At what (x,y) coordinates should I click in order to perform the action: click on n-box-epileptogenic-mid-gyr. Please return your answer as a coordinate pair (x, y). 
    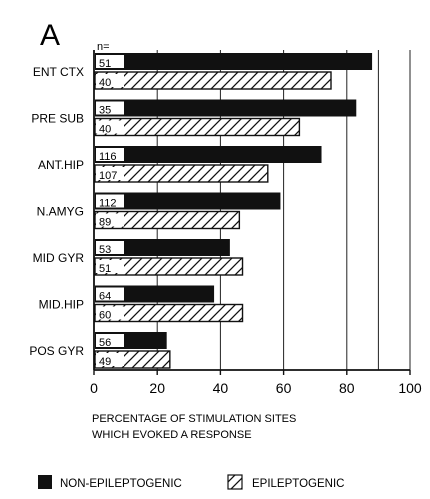
    Looking at the image, I should click on (110, 266).